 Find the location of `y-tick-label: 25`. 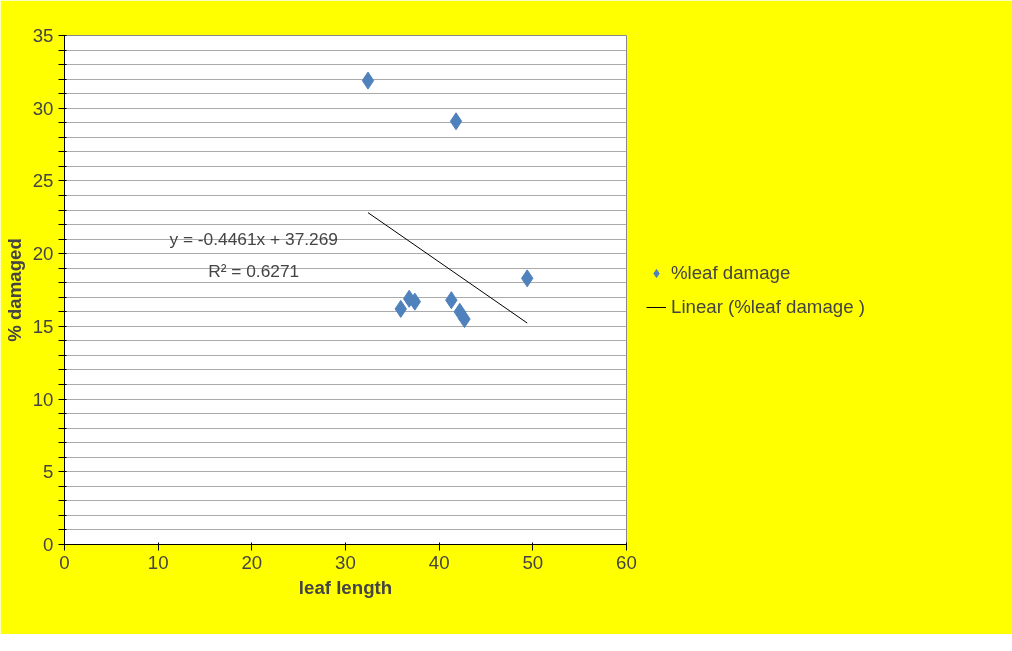

y-tick-label: 25 is located at coordinates (43, 181).